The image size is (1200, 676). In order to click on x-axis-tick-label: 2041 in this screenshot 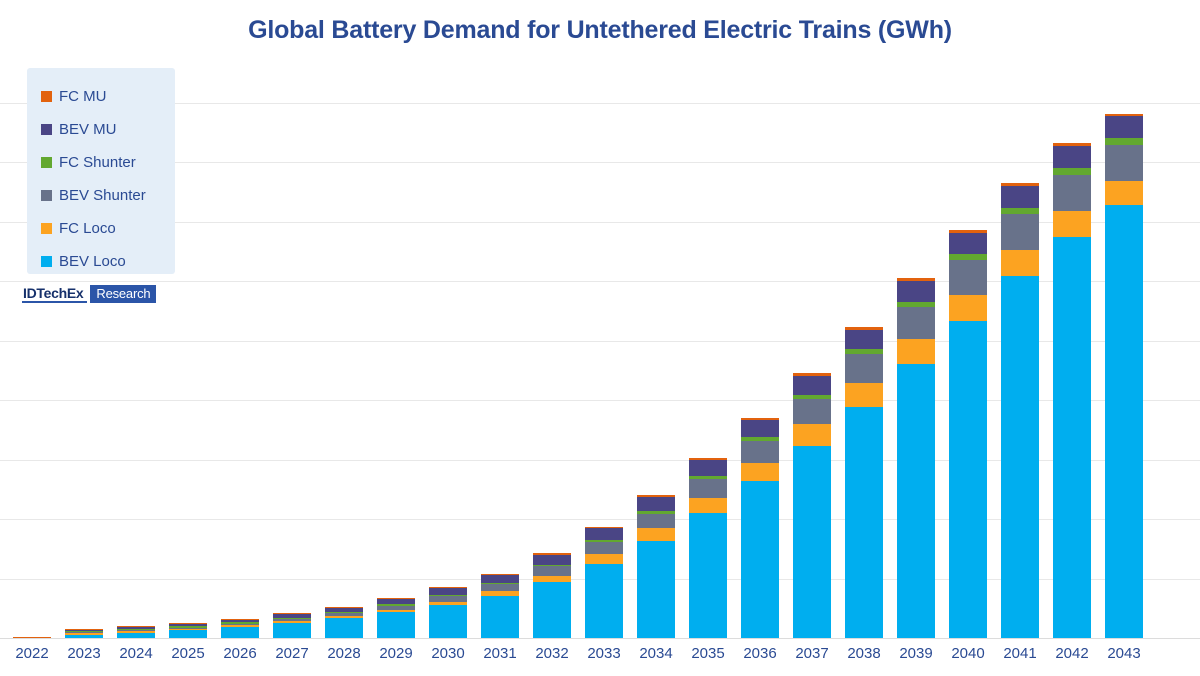, I will do `click(1020, 653)`.